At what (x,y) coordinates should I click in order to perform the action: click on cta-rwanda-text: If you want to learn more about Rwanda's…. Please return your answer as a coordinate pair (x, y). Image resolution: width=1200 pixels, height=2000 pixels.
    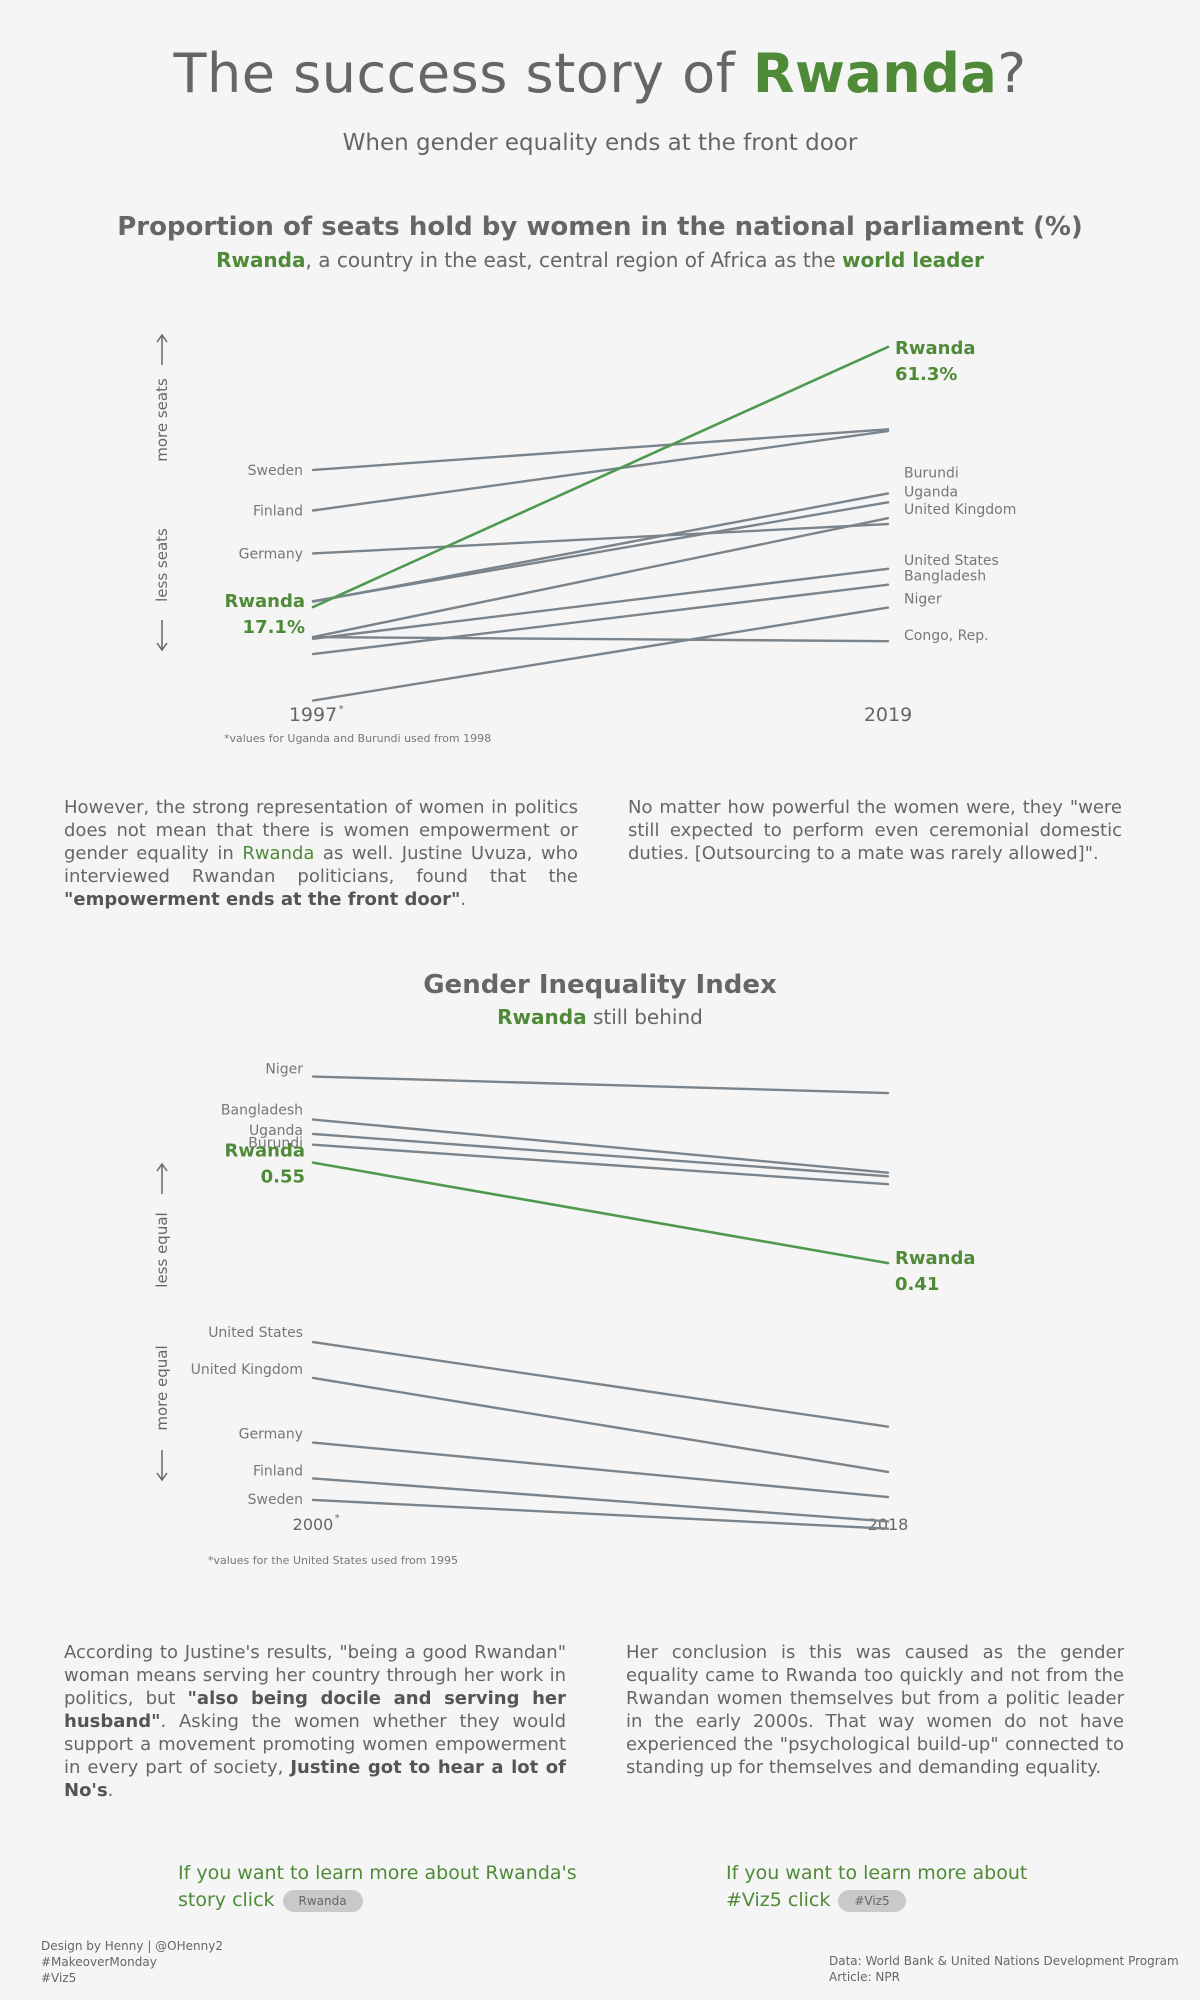
    Looking at the image, I should click on (377, 1886).